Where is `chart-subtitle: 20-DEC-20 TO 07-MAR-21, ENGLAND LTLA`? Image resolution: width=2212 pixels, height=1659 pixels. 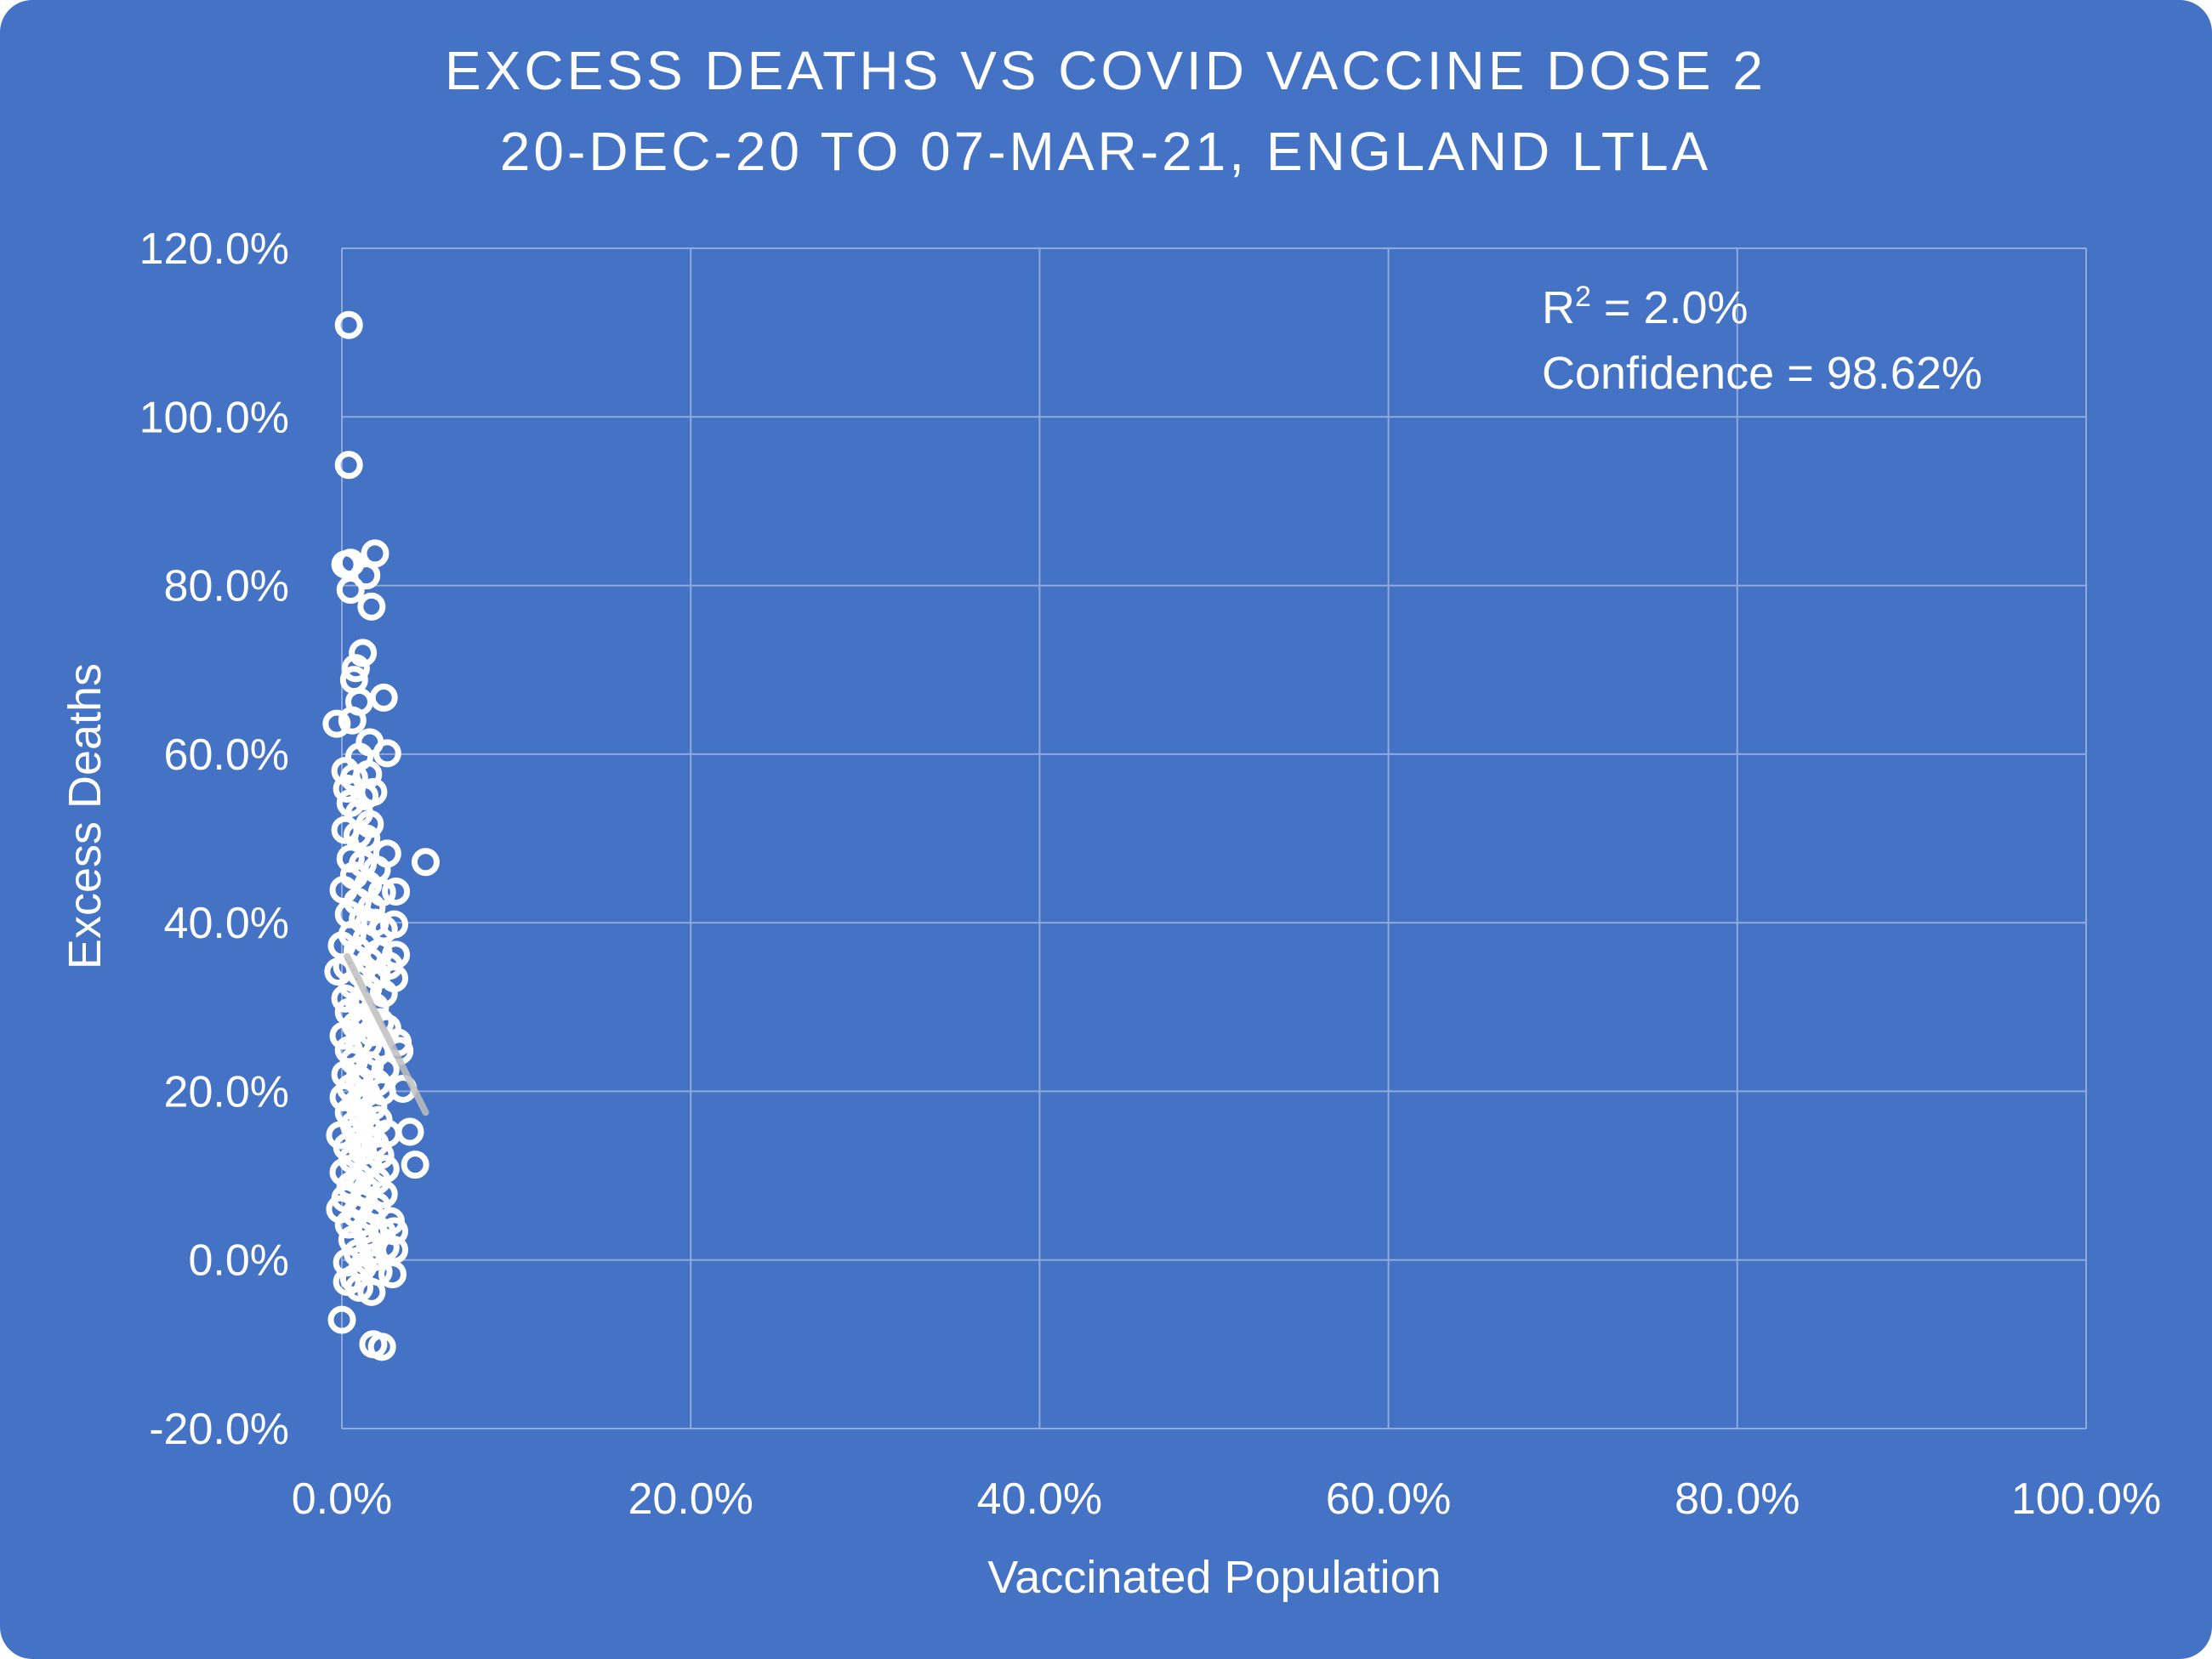
chart-subtitle: 20-DEC-20 TO 07-MAR-21, ENGLAND LTLA is located at coordinates (1106, 151).